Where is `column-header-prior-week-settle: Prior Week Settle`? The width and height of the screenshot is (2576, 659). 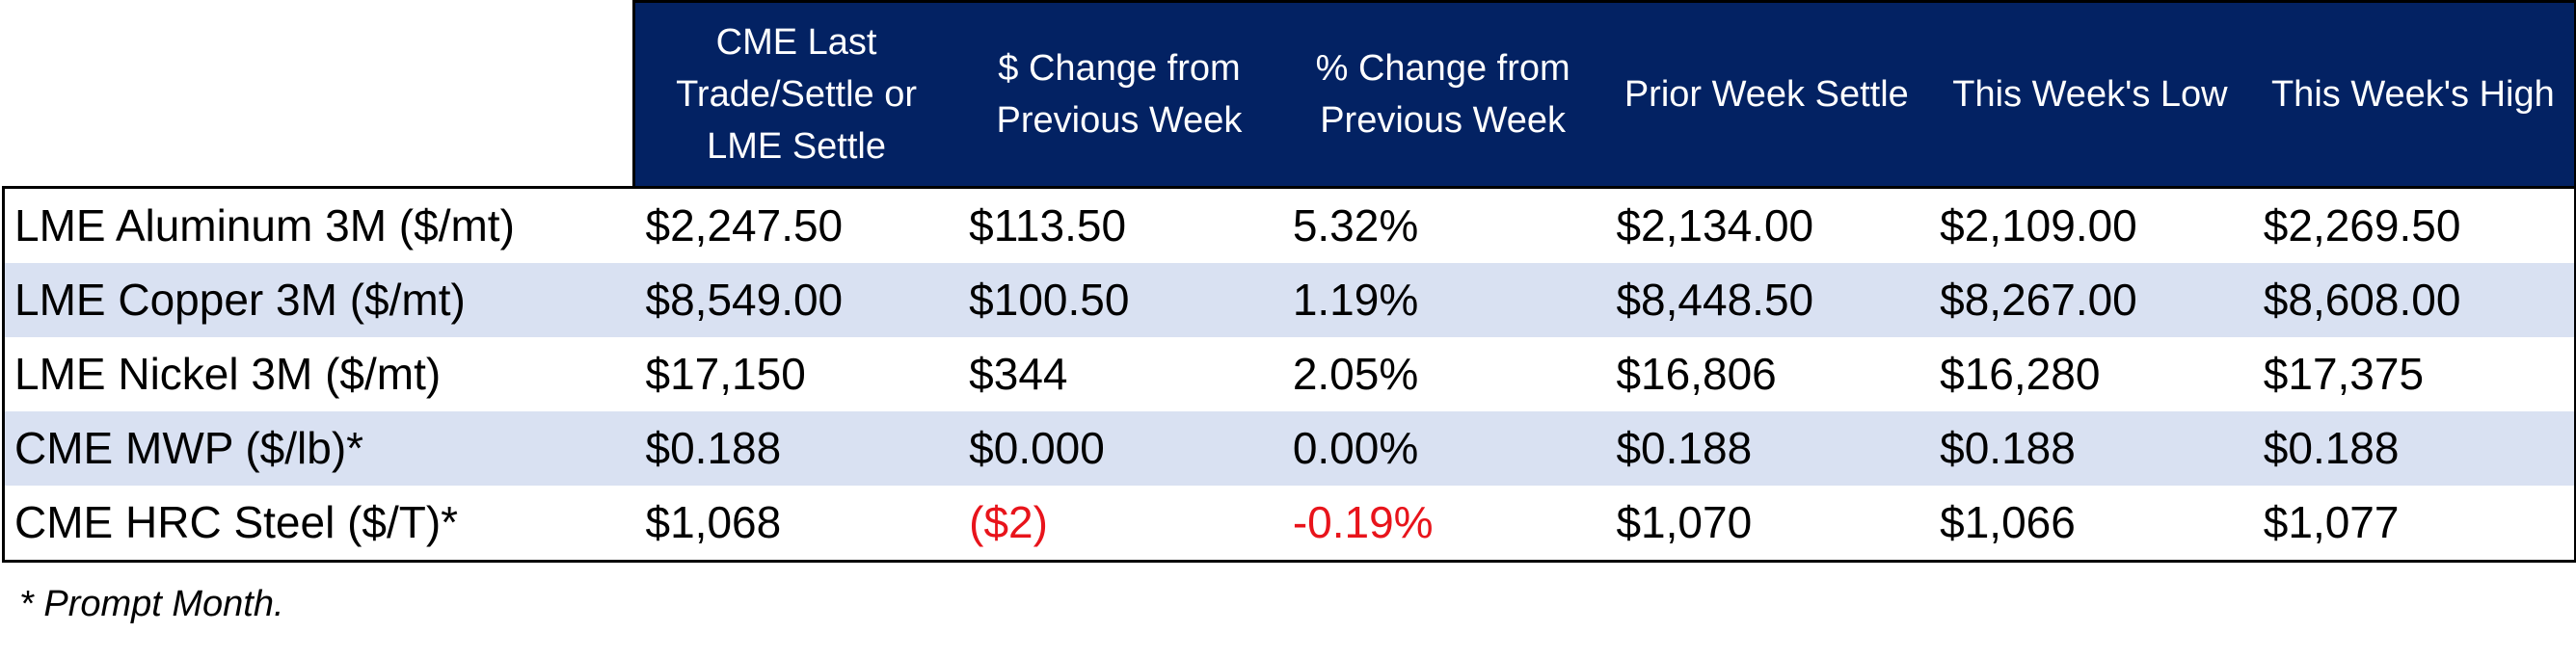
column-header-prior-week-settle: Prior Week Settle is located at coordinates (1767, 94).